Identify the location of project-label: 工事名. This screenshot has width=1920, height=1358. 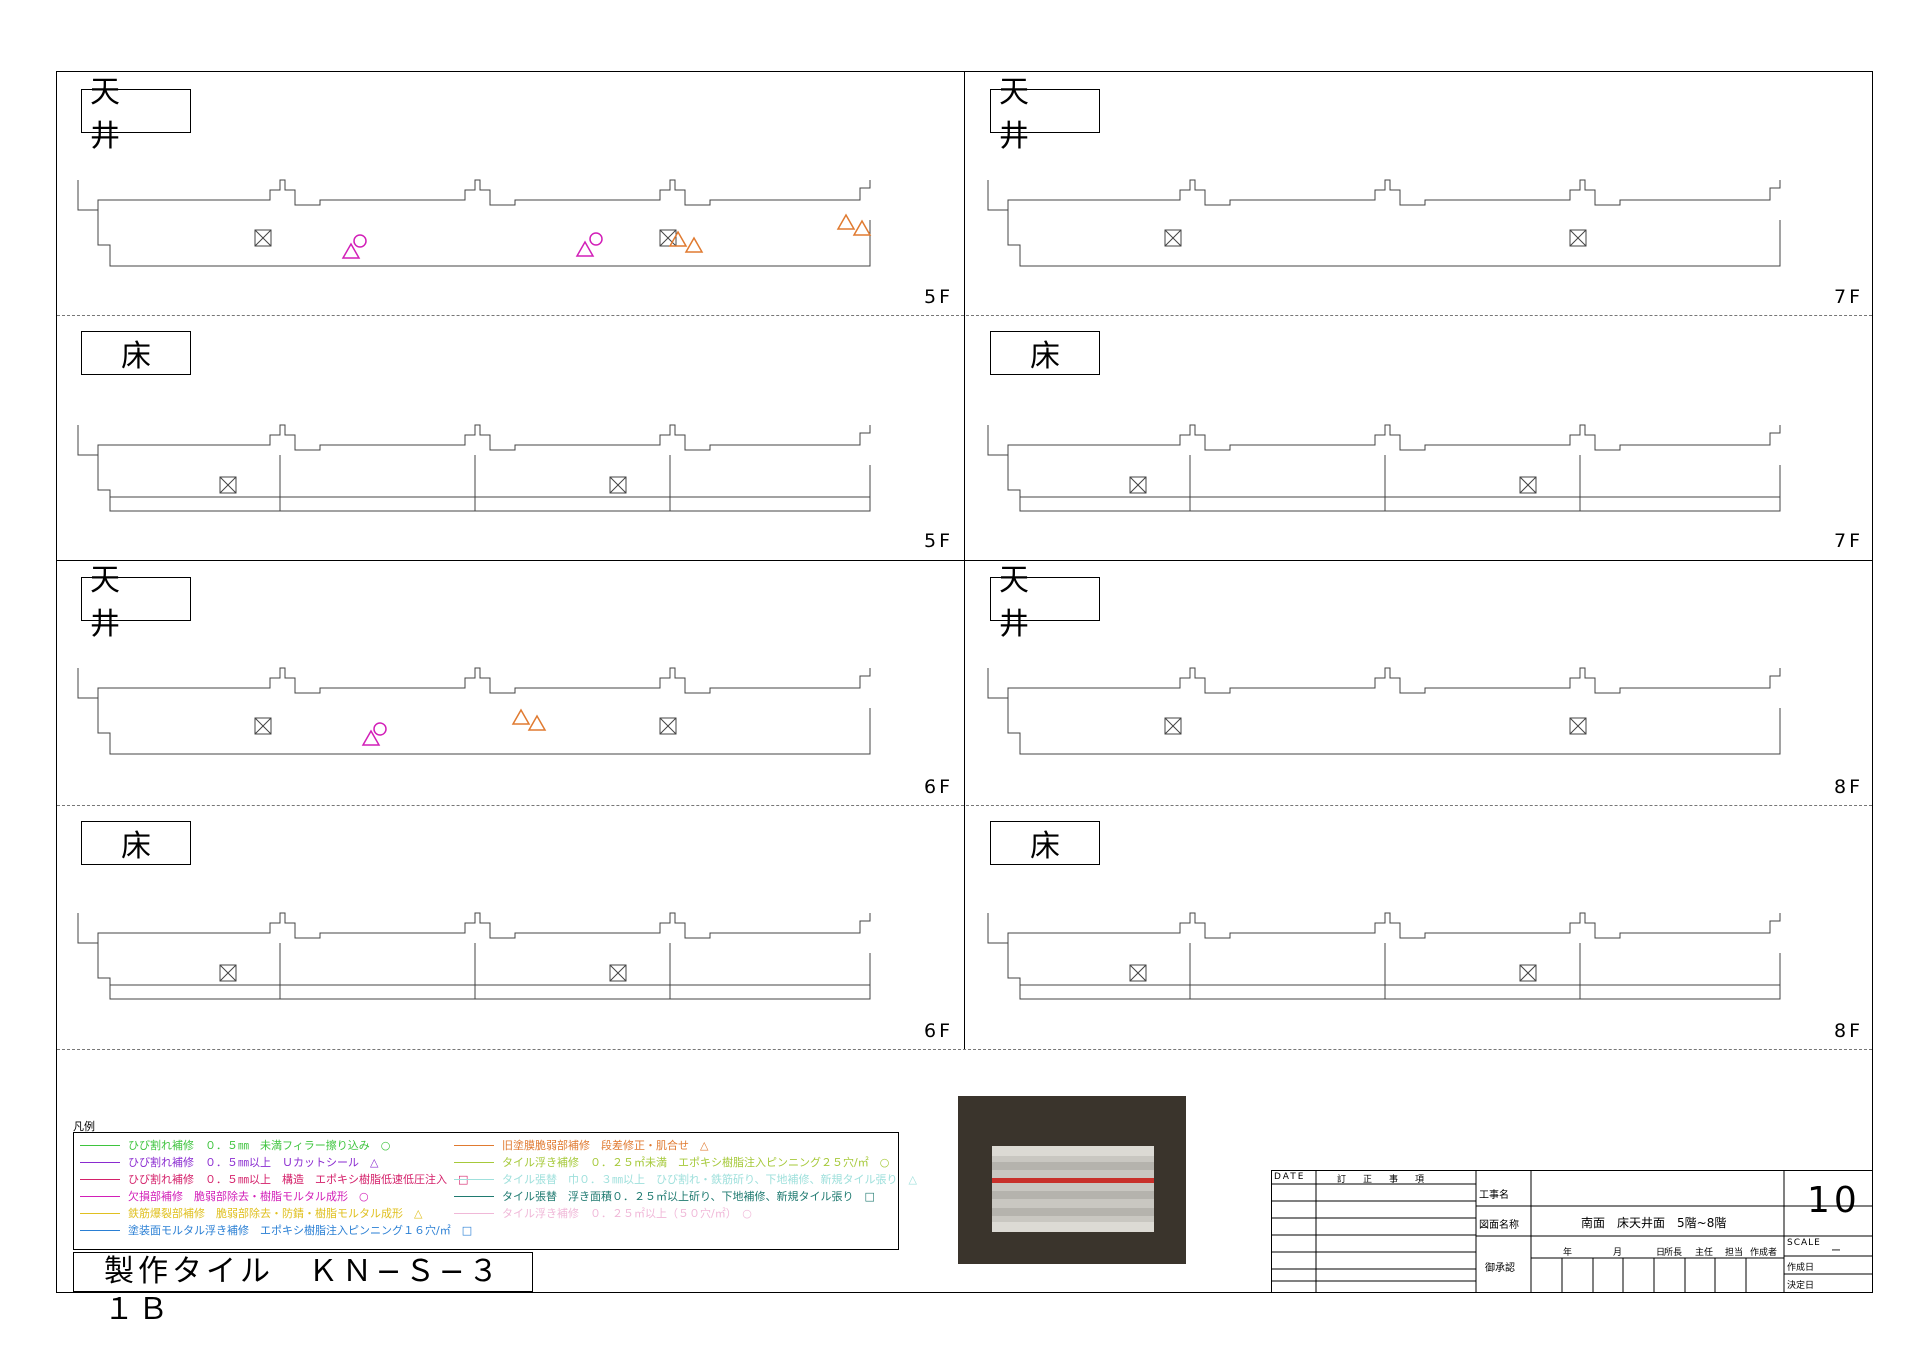
(1494, 1195).